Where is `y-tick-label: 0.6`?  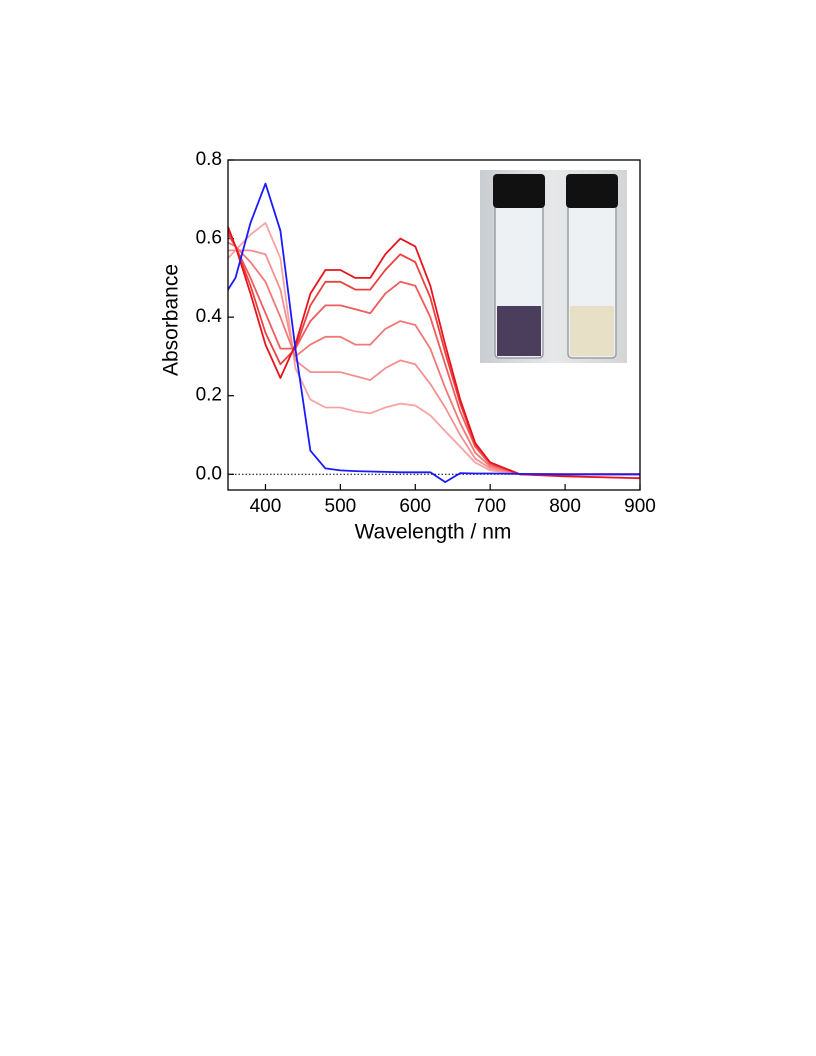 y-tick-label: 0.6 is located at coordinates (209, 238).